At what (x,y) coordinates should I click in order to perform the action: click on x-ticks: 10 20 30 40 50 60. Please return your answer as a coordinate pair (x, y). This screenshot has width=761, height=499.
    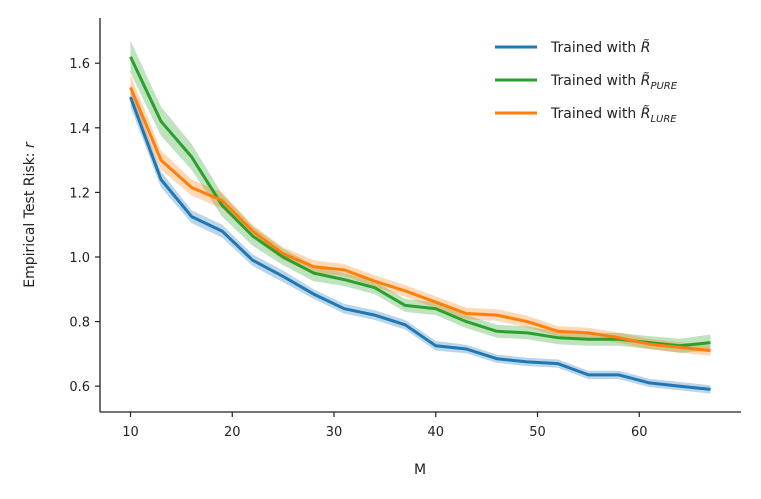
    Looking at the image, I should click on (385, 426).